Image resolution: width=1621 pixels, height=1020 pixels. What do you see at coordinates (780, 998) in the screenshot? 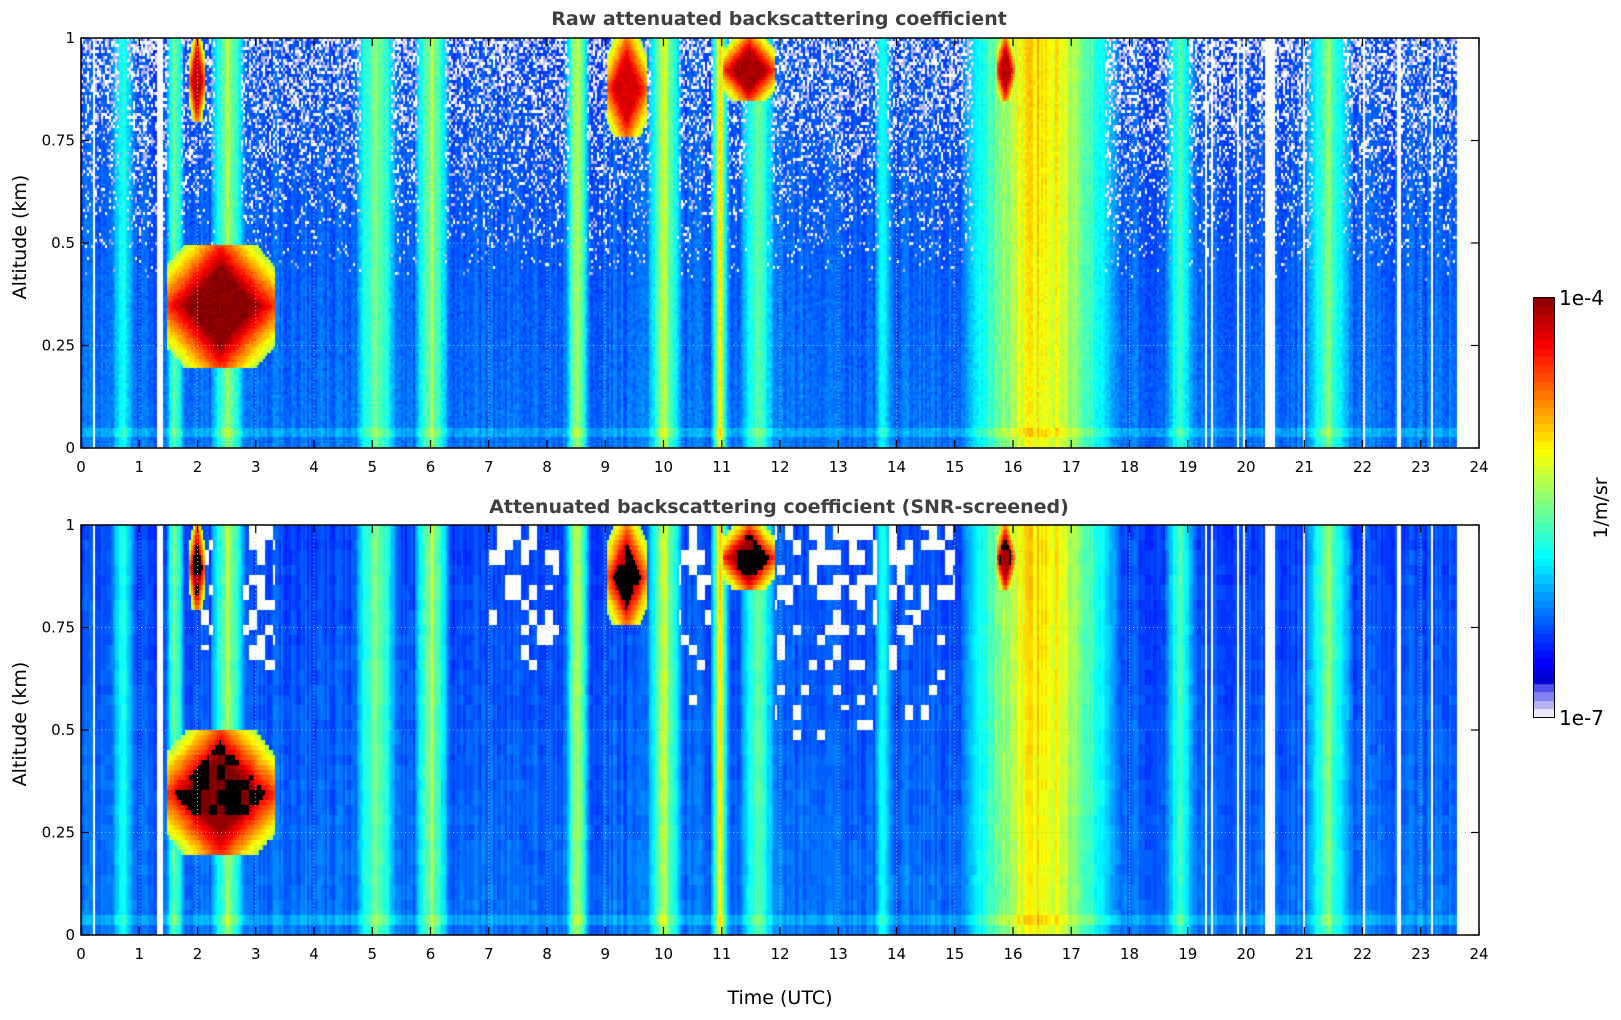
I see `x-axis-label: Time (UTC)` at bounding box center [780, 998].